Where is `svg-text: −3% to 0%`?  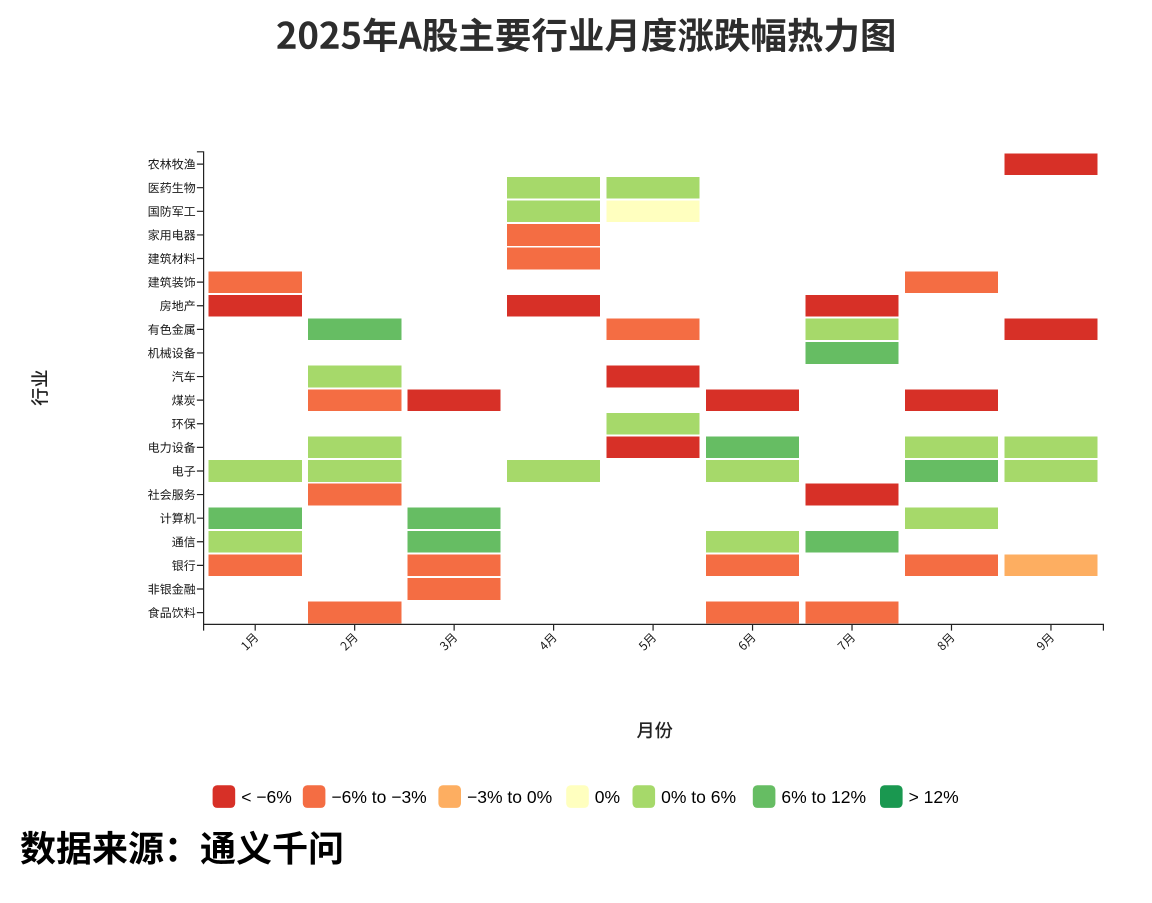 svg-text: −3% to 0% is located at coordinates (509, 797).